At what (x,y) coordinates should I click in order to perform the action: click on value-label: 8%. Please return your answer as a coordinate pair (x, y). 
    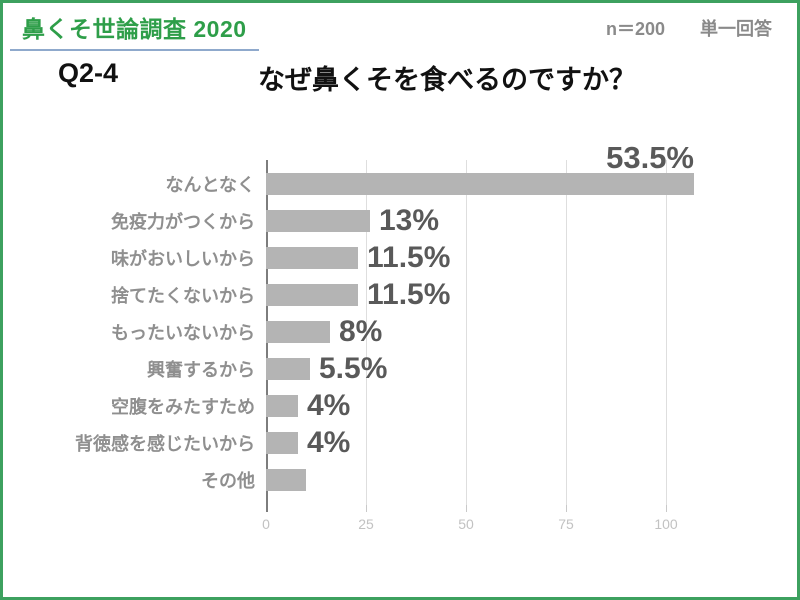
    Looking at the image, I should click on (361, 331).